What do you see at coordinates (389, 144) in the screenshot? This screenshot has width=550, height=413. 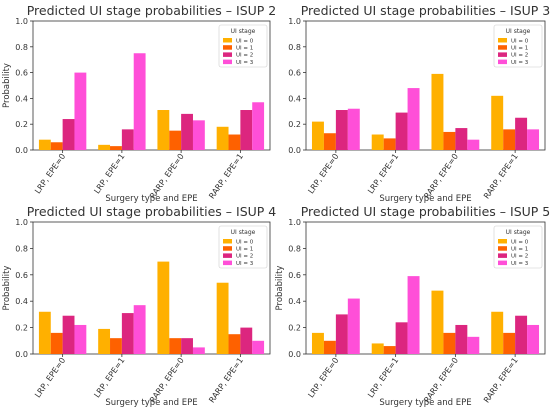 I see `bar-ui1-cat2` at bounding box center [389, 144].